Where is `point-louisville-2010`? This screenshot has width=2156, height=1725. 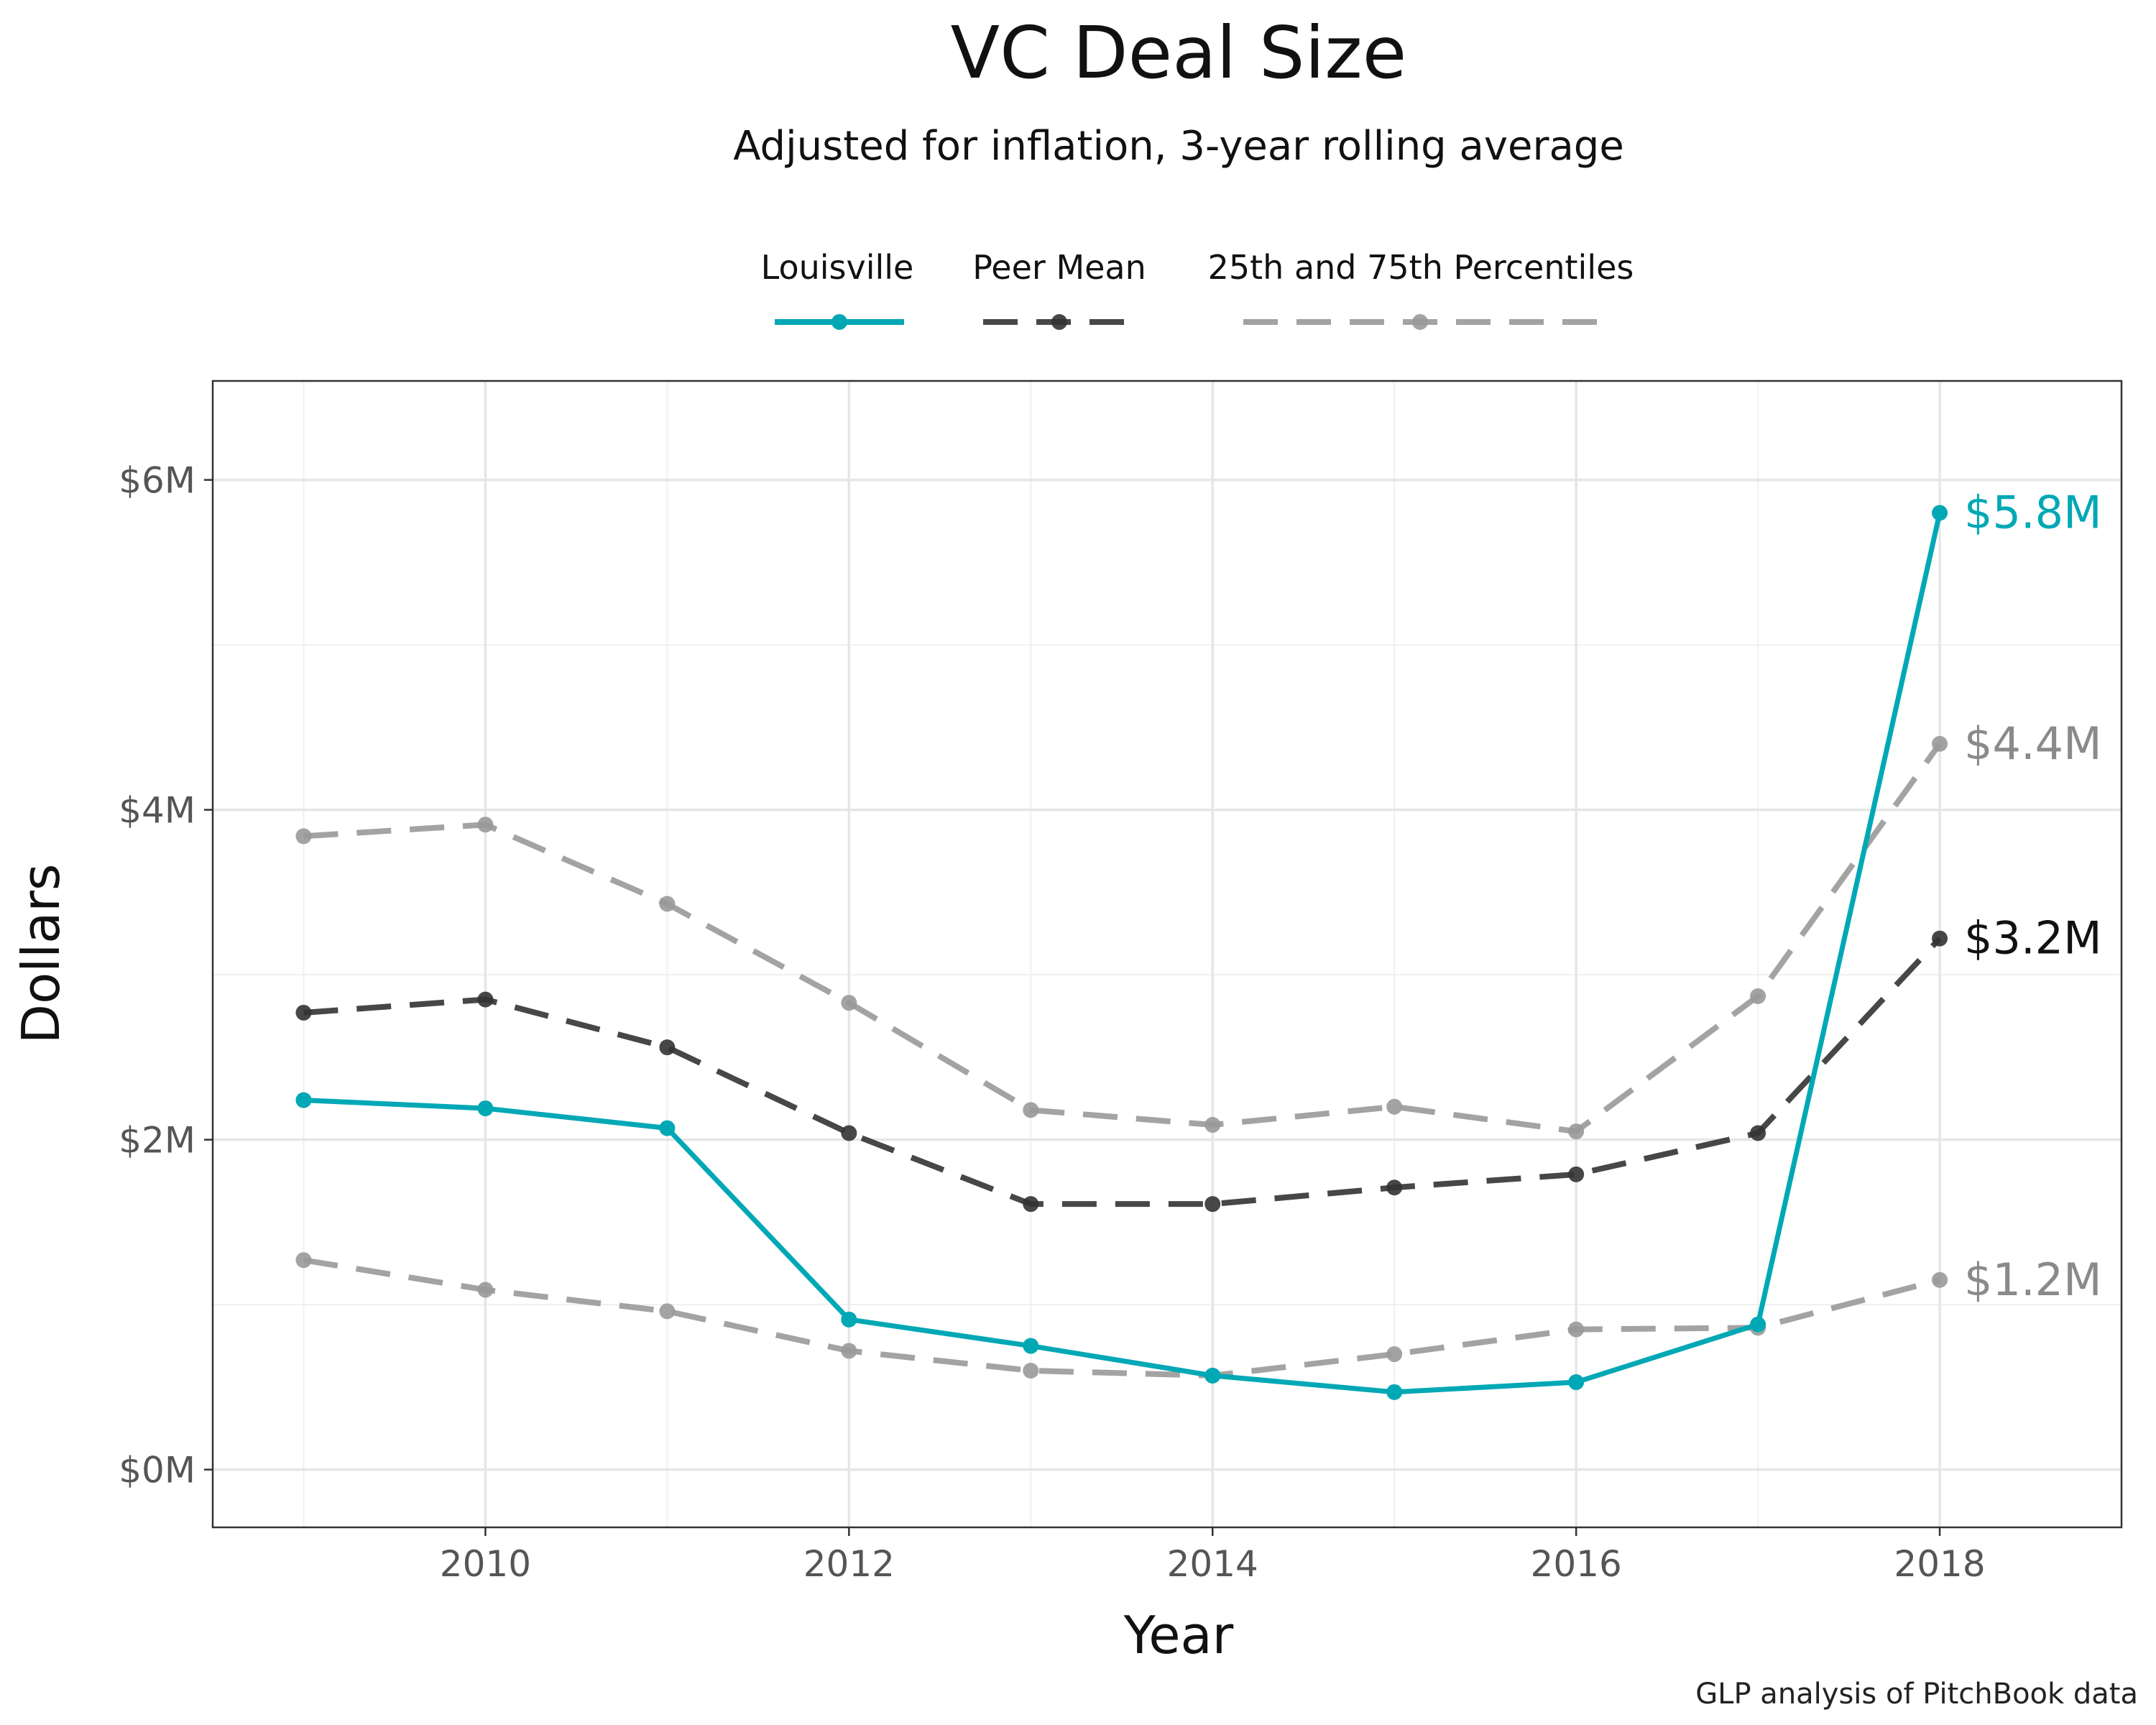
point-louisville-2010 is located at coordinates (485, 1108).